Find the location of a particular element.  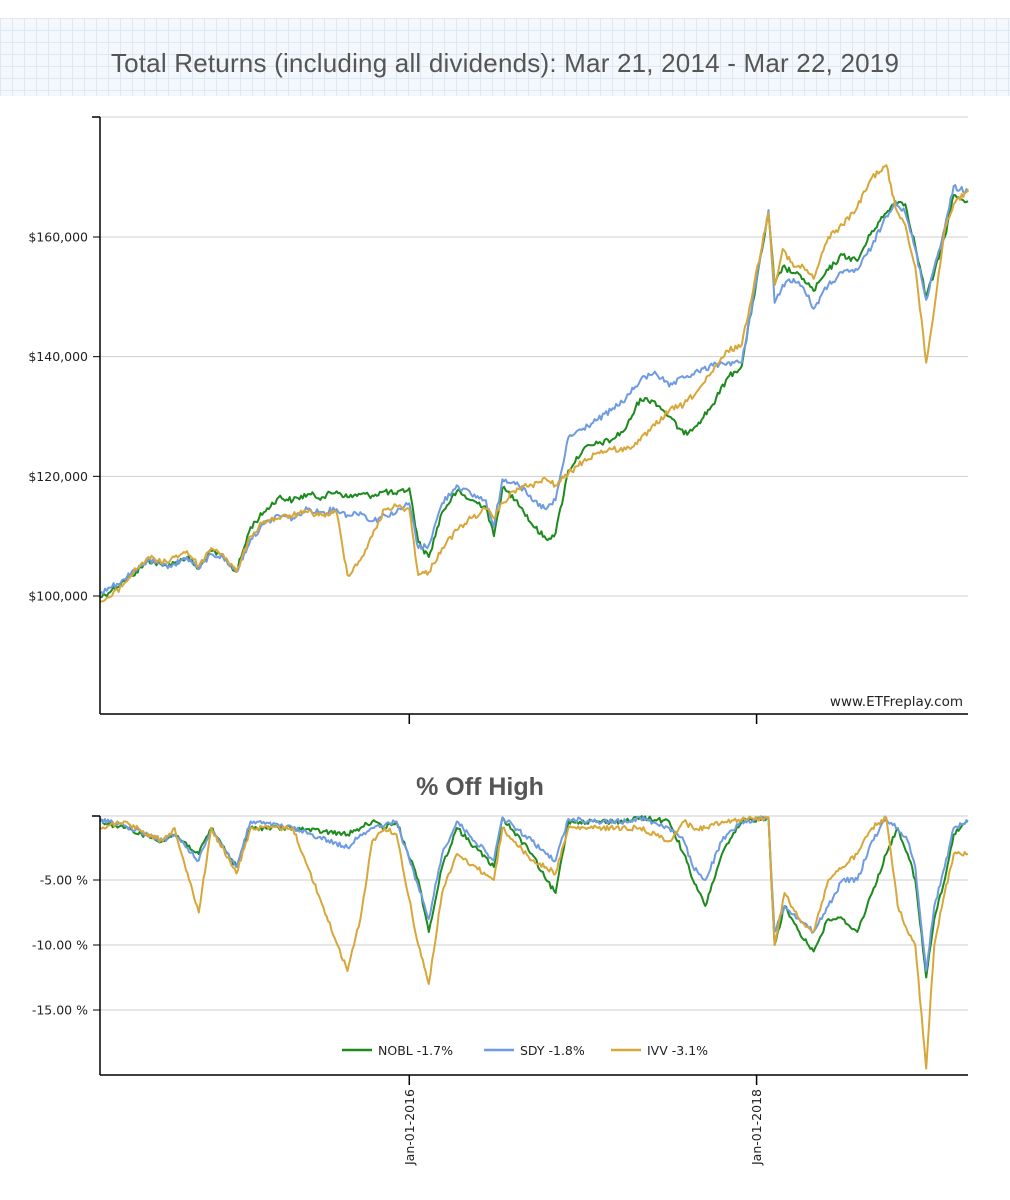

legend-item-nobl: NOBL -1.7% is located at coordinates (397, 1050).